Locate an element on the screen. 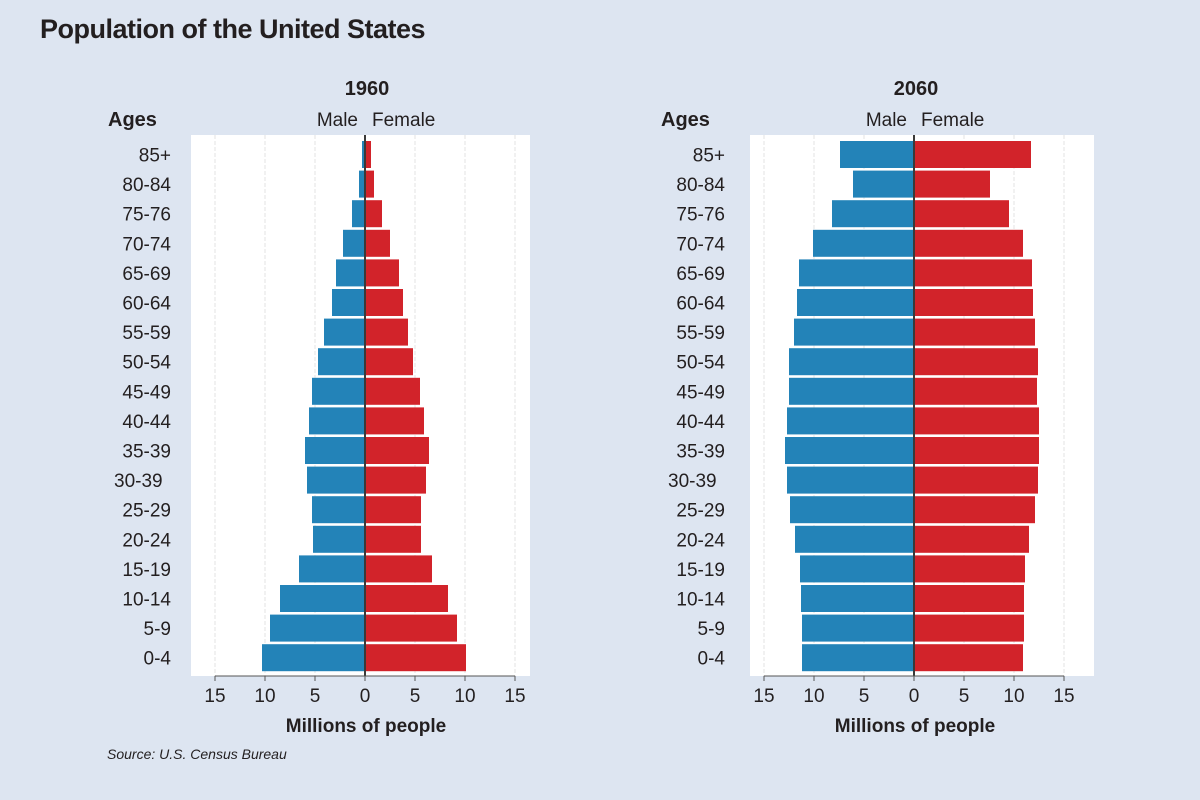  age-label: 55-59 is located at coordinates (700, 333).